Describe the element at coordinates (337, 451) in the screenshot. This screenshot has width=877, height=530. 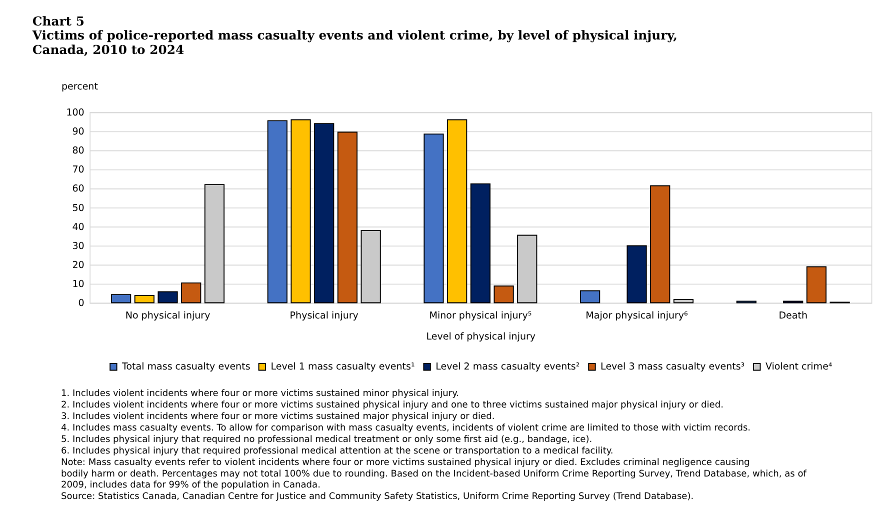
I see `text: 6. Includes physical injury that required professional medical attention at the scene or transportation to a medical facility.` at that location.